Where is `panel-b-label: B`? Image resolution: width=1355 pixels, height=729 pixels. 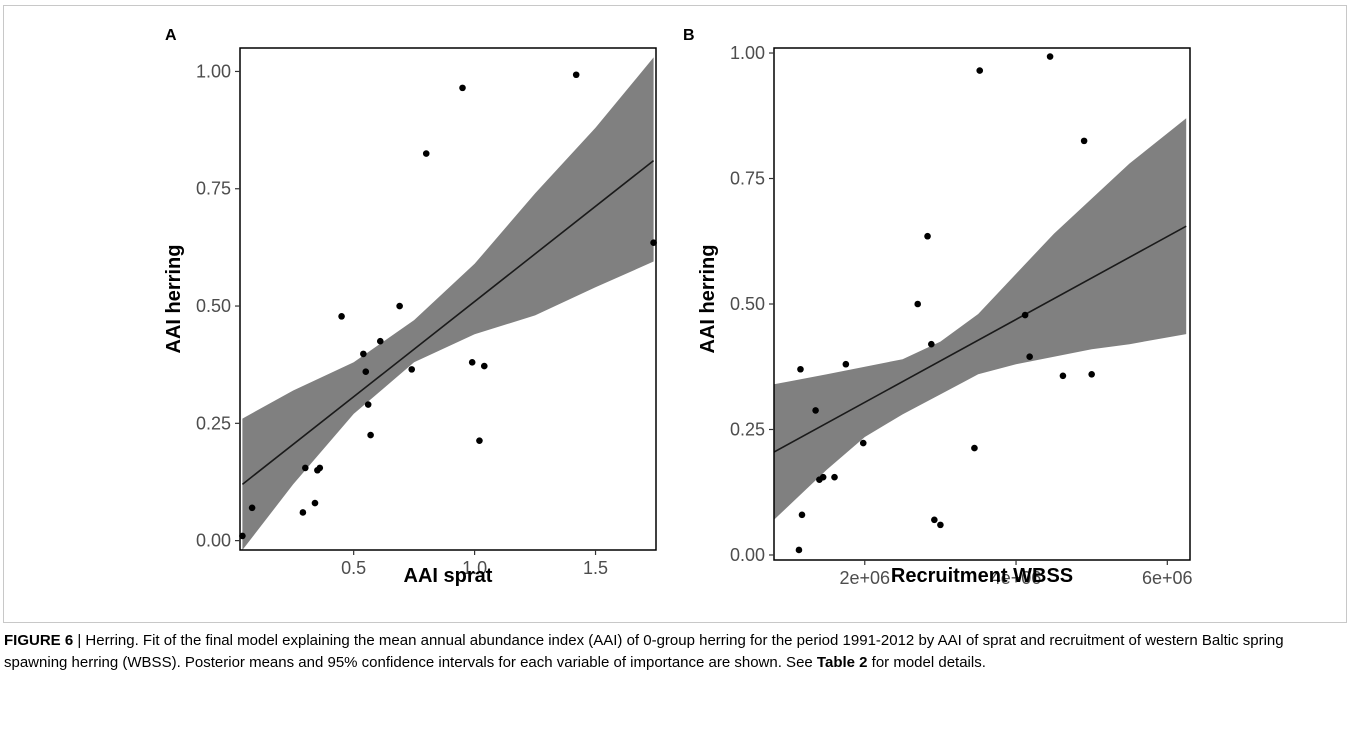
panel-b-label: B is located at coordinates (689, 35).